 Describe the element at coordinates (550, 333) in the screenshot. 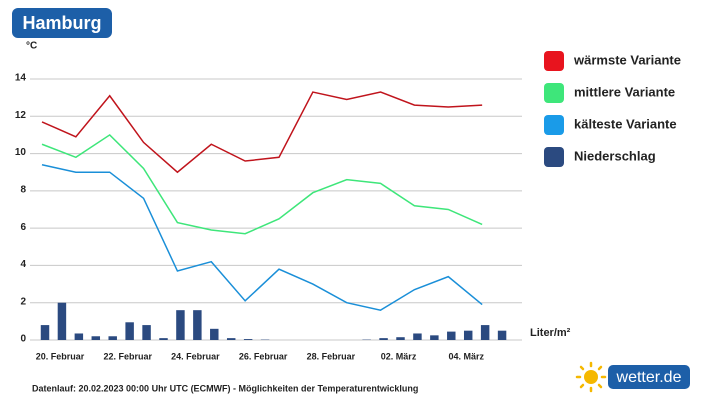

I see `y2-axis-label: Liter/m²` at that location.